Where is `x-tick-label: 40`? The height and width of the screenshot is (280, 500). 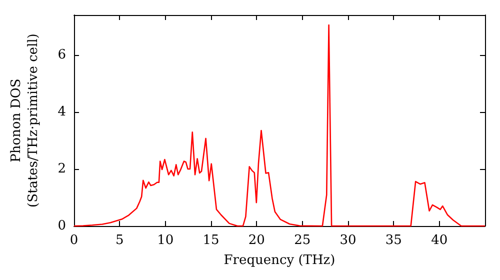 x-tick-label: 40 is located at coordinates (439, 240).